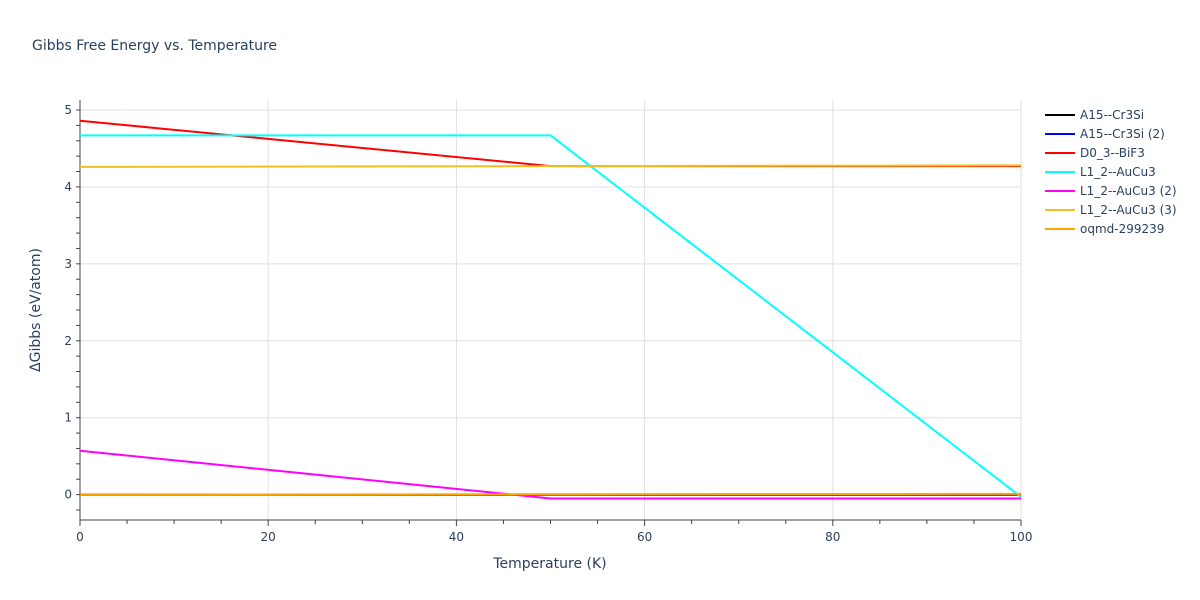 This screenshot has width=1200, height=600. I want to click on y-tick-label: 4, so click(68, 187).